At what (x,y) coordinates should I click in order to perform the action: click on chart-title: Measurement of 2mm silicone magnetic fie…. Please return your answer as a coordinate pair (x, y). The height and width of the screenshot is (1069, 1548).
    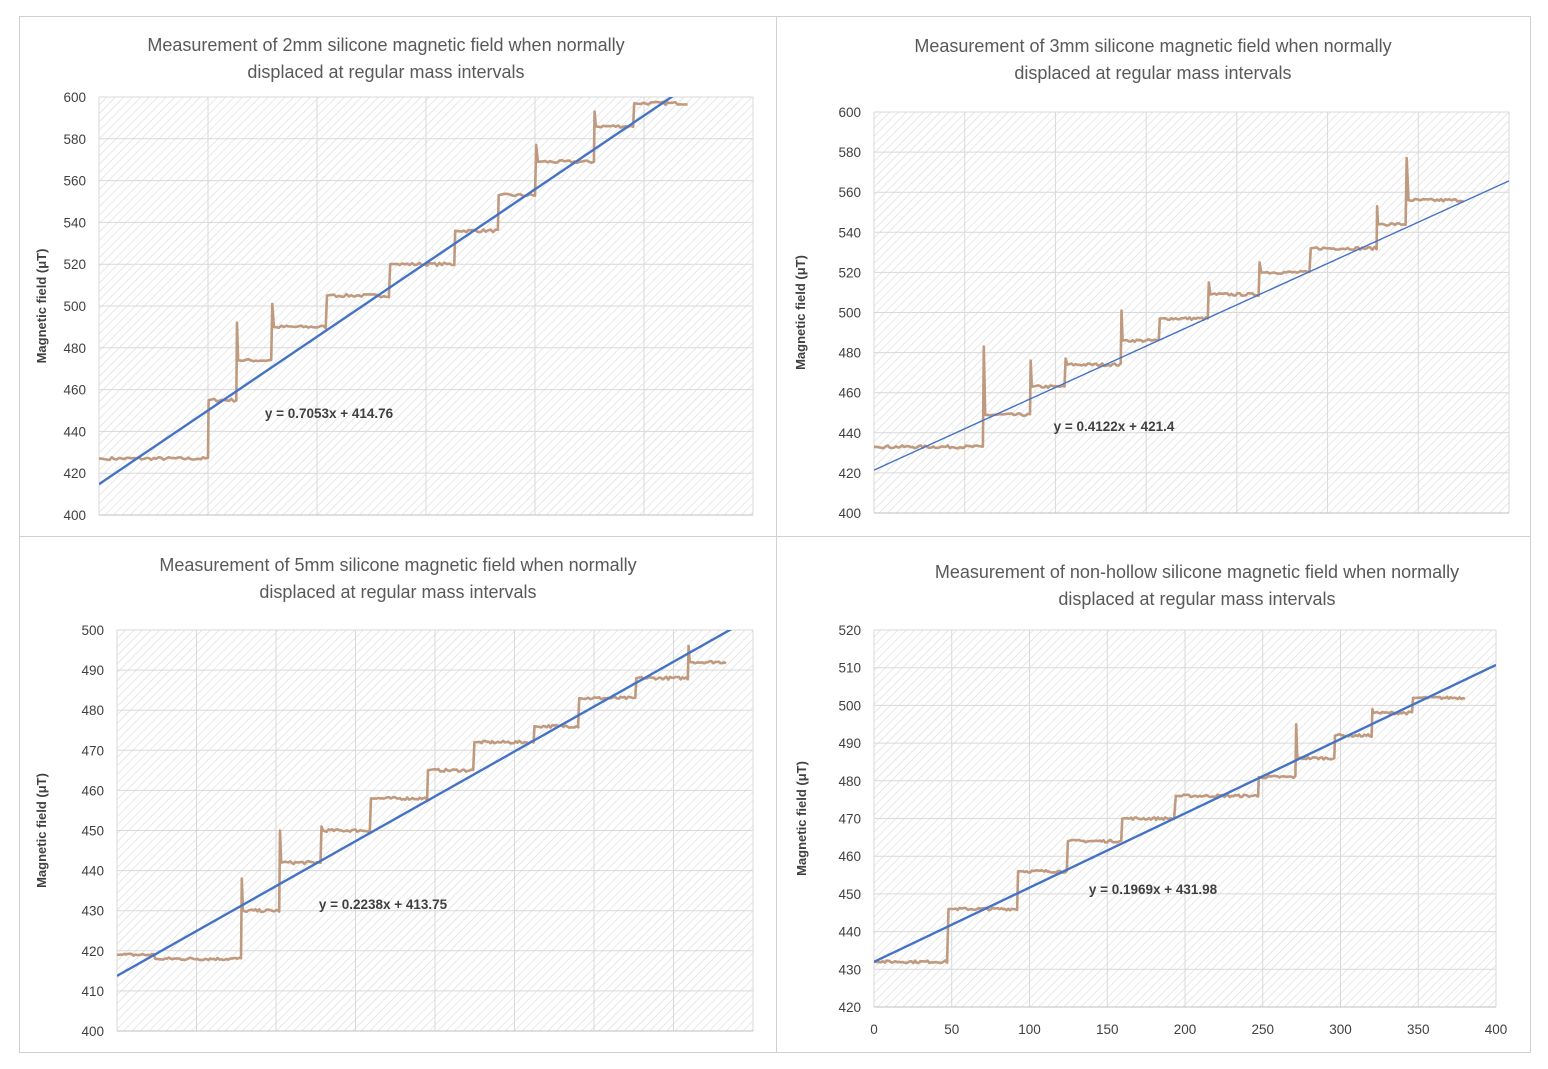
    Looking at the image, I should click on (385, 45).